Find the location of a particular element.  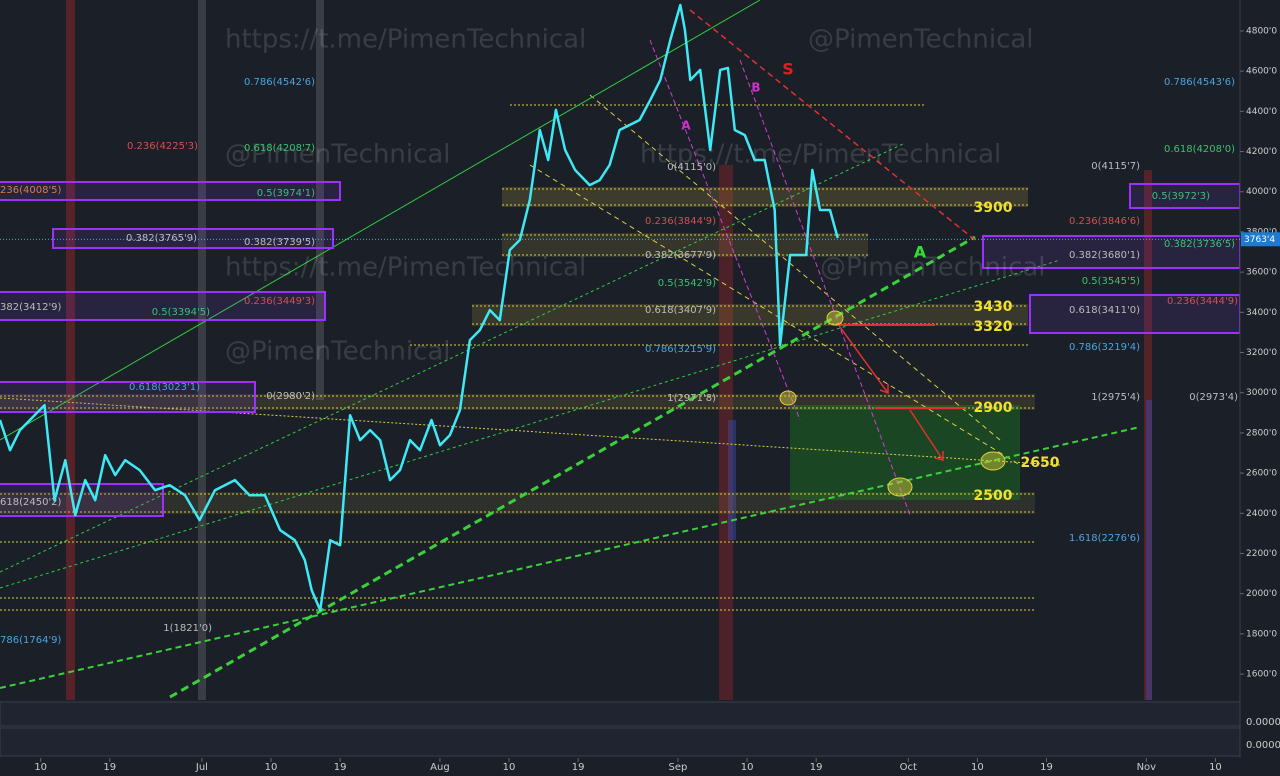

fib-label: 0(4115'0) is located at coordinates (691, 167).